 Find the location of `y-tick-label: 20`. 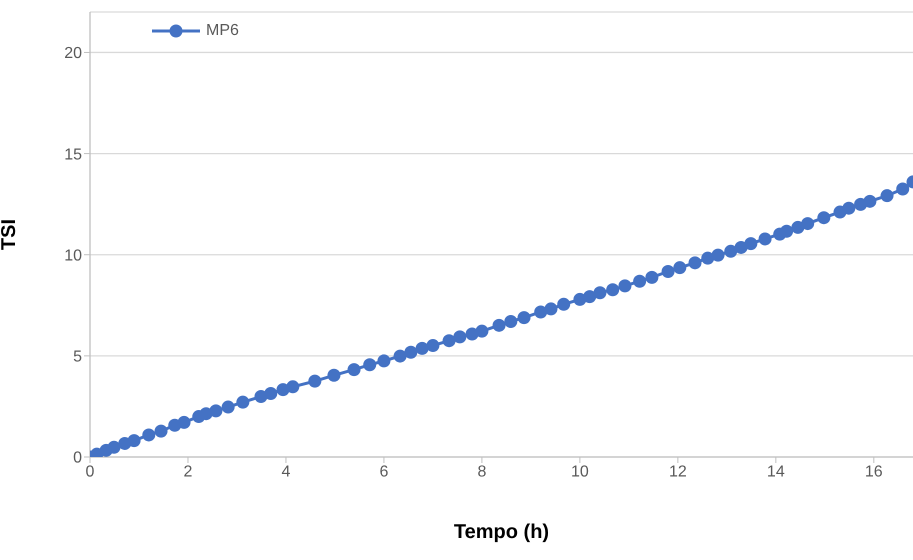

y-tick-label: 20 is located at coordinates (73, 53).